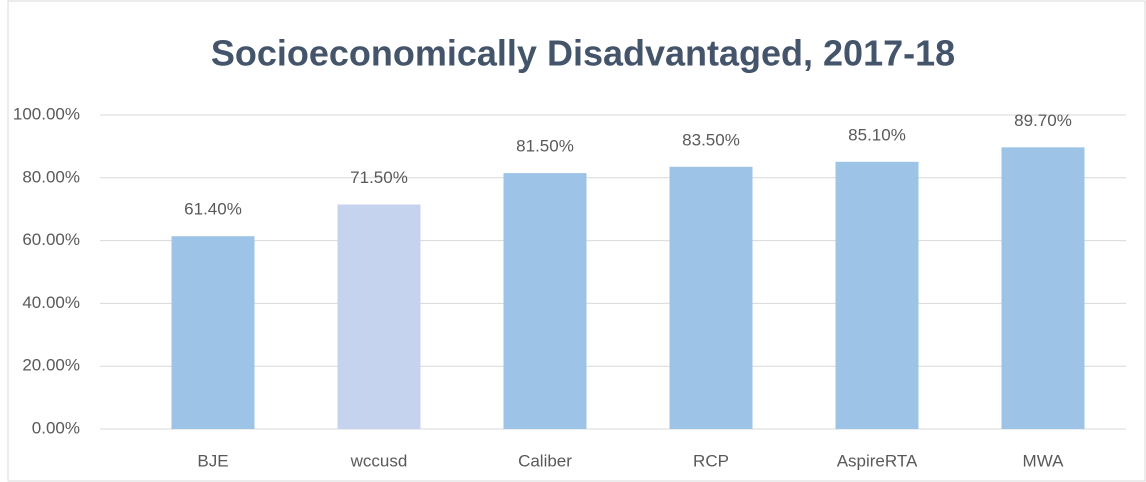 Image resolution: width=1146 pixels, height=482 pixels. I want to click on y-tick-label: 40.00%, so click(51, 302).